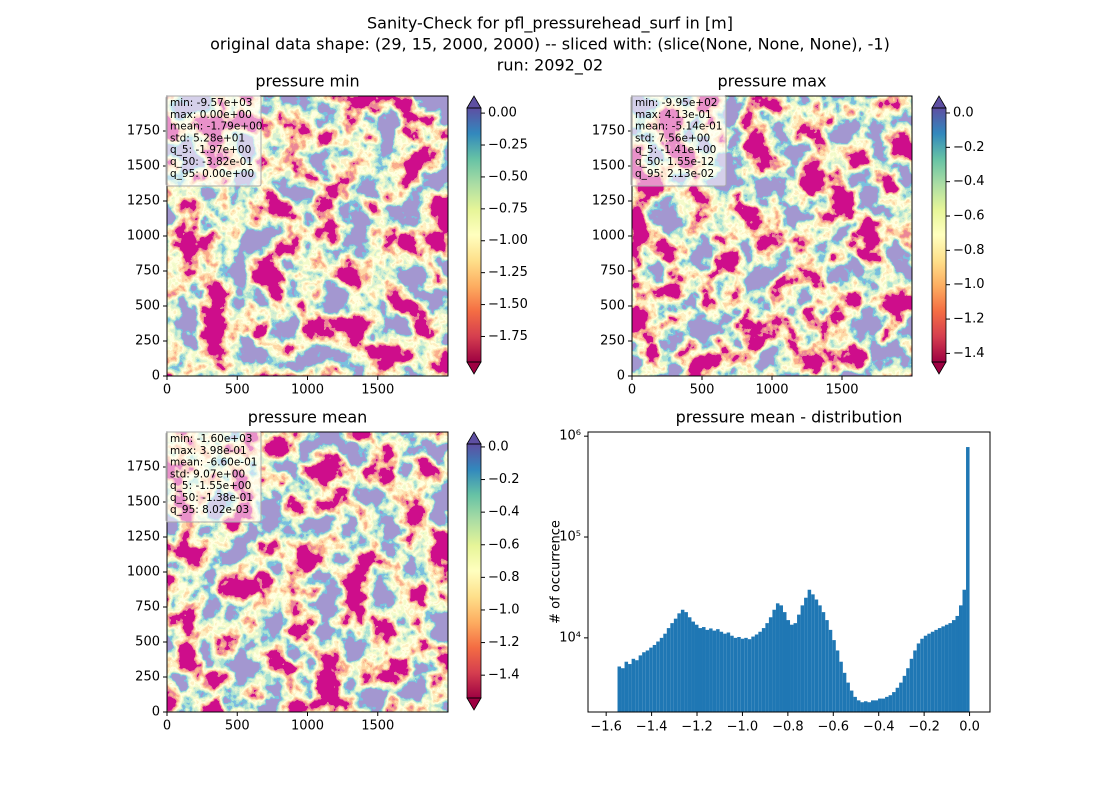 This screenshot has height=800, width=1100. I want to click on colorbar-tick-label: −1.4, so click(969, 353).